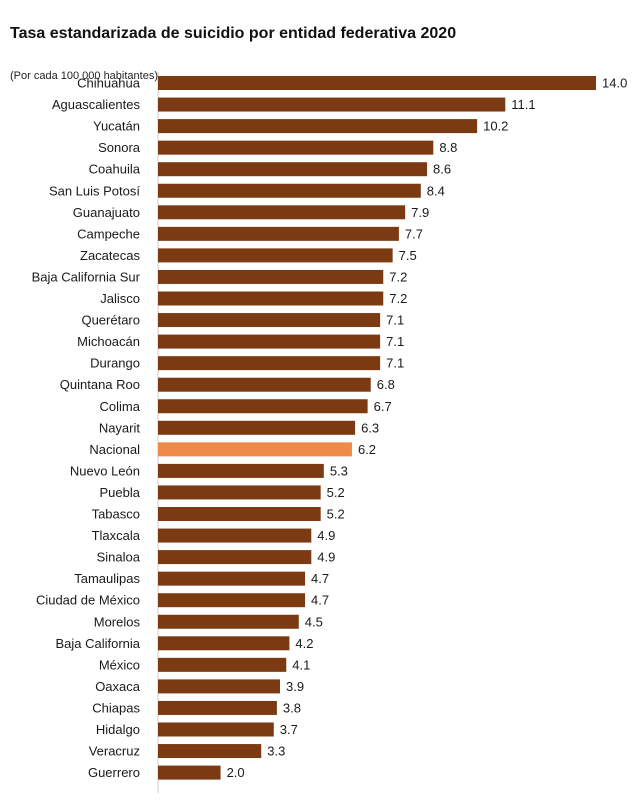  Describe the element at coordinates (120, 298) in the screenshot. I see `category-label: Jalisco` at that location.